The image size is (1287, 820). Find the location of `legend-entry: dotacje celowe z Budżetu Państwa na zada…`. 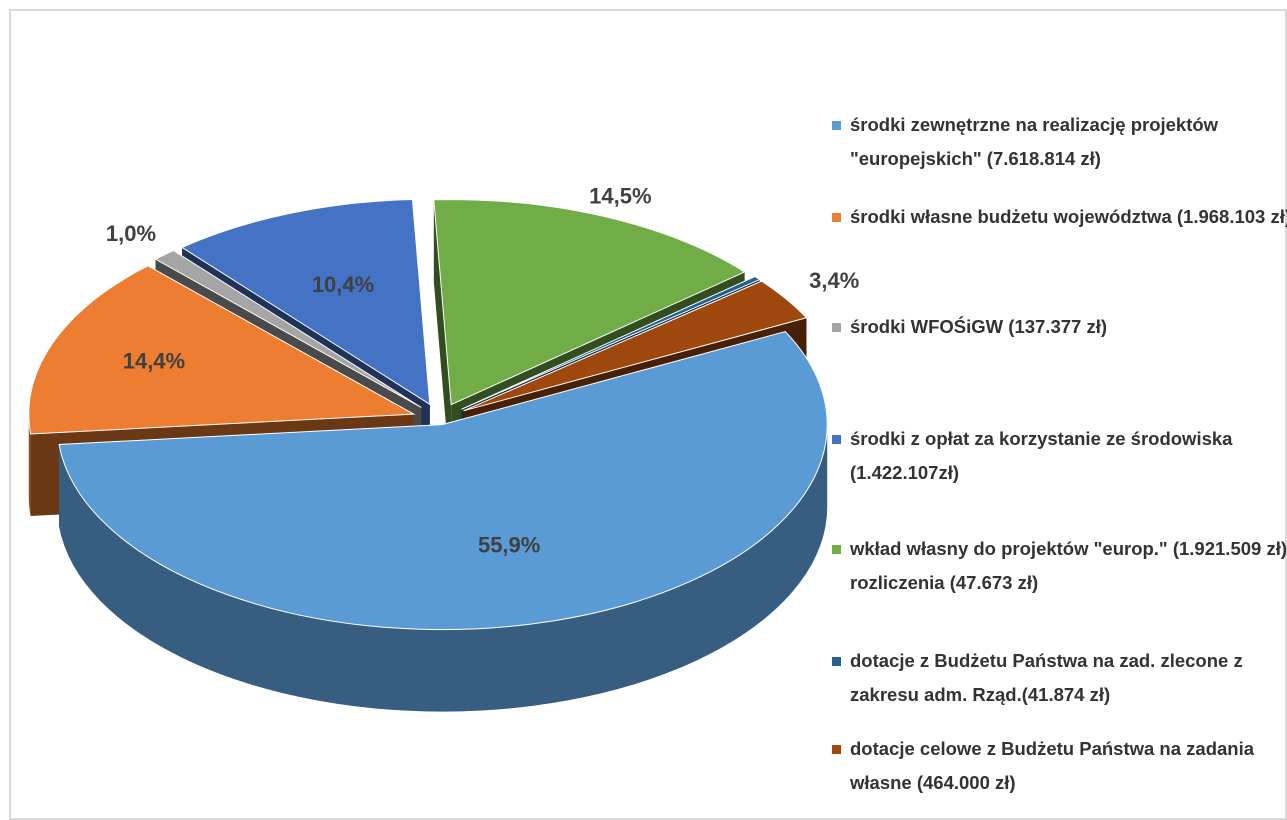

legend-entry: dotacje celowe z Budżetu Państwa na zada… is located at coordinates (1059, 766).